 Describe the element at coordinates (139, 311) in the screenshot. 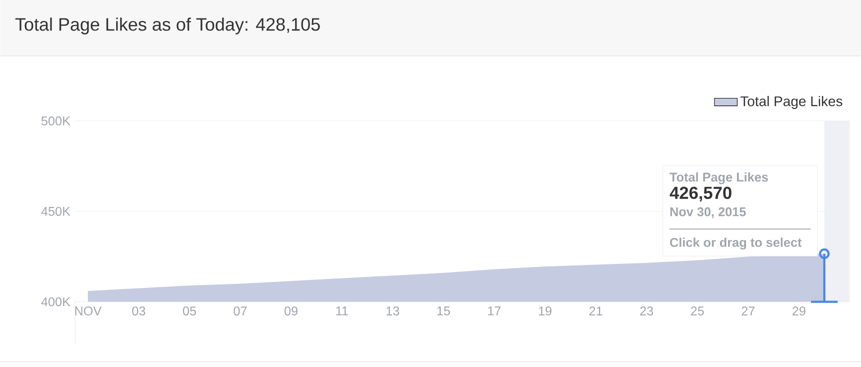

I see `x-tick-label: 03` at that location.